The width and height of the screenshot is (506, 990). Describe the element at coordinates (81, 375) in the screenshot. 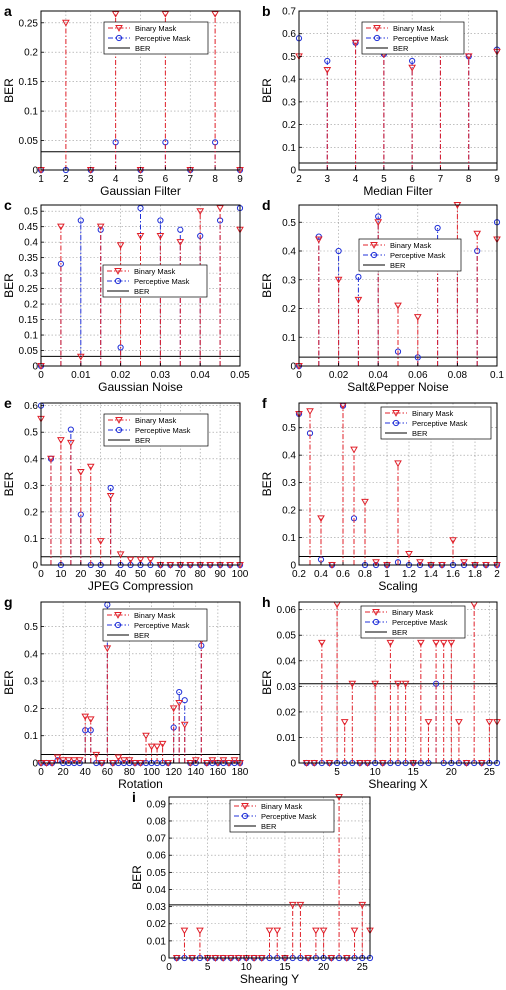

I see `x-tick-label: 0.01` at that location.